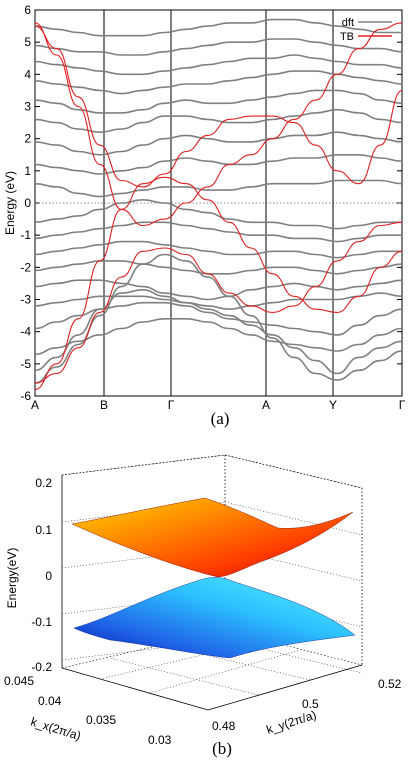 Image resolution: width=415 pixels, height=763 pixels. I want to click on x-tick-label: 0.045, so click(19, 681).